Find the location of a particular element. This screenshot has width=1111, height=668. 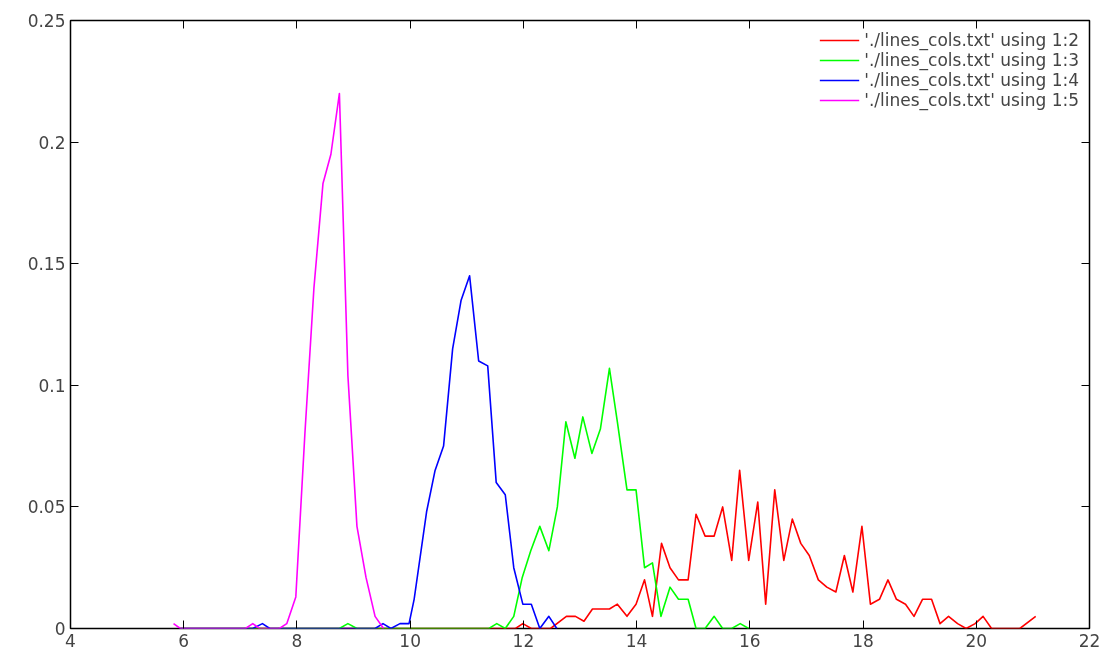

y-tick-label: 0.15 is located at coordinates (46, 264).